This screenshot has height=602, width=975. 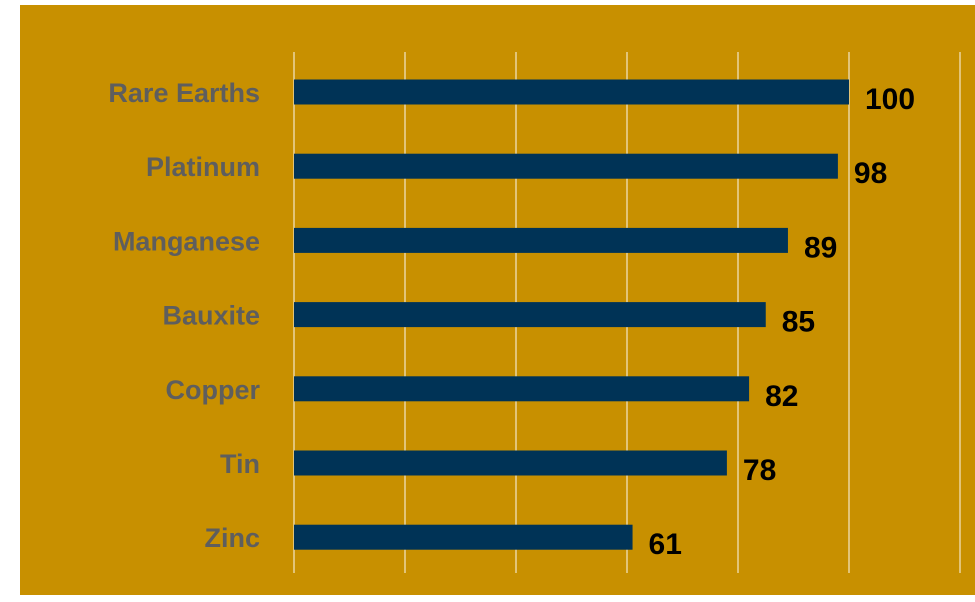 What do you see at coordinates (541, 240) in the screenshot?
I see `bar-manganese` at bounding box center [541, 240].